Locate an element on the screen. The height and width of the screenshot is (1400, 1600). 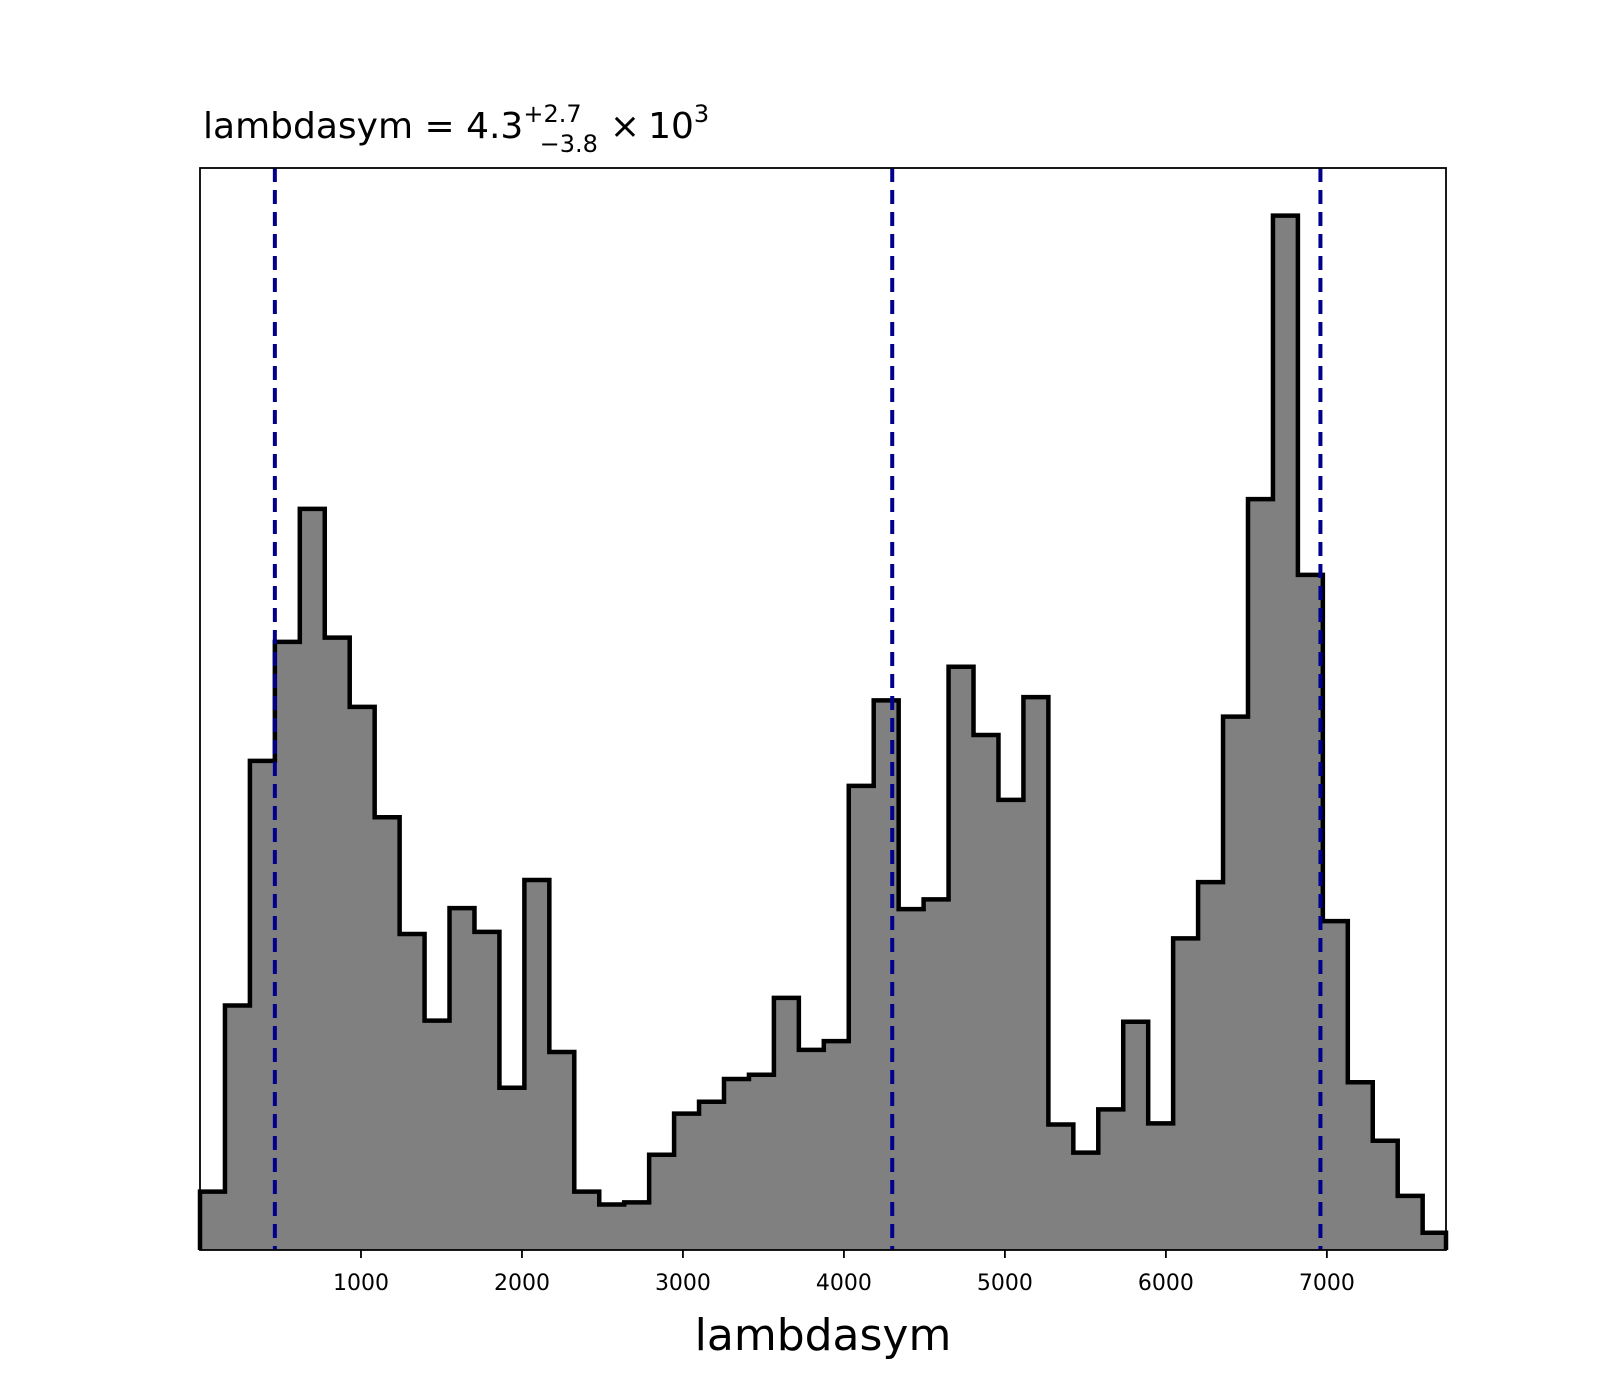
title-exponent: 3 is located at coordinates (701, 114).